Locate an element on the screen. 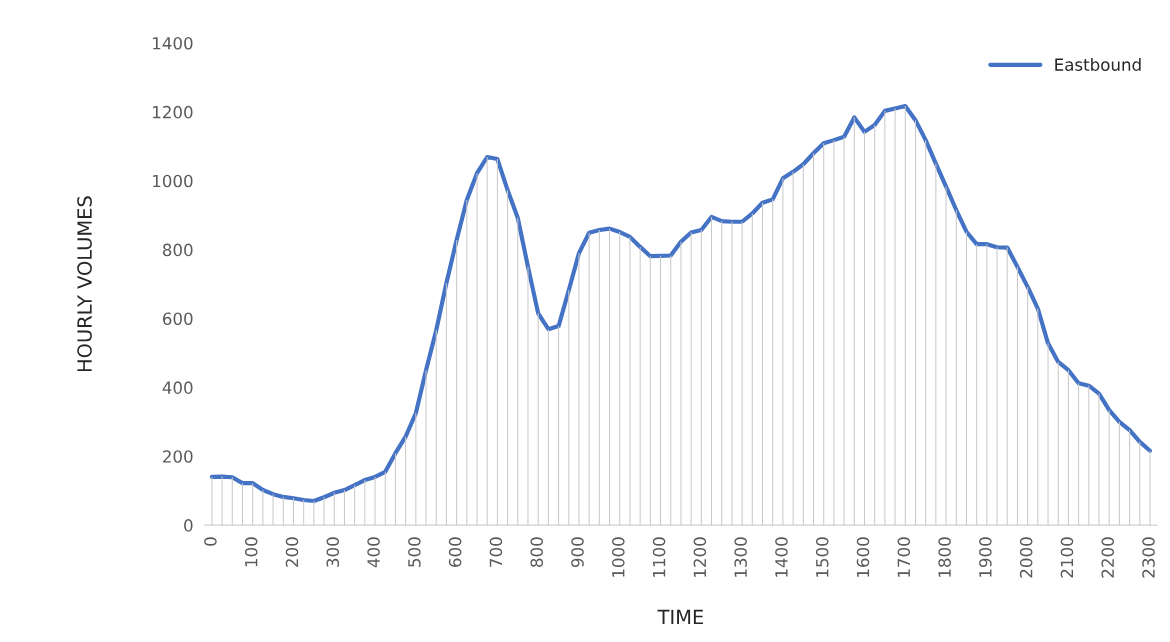  x-tick-label: 1800 is located at coordinates (944, 557).